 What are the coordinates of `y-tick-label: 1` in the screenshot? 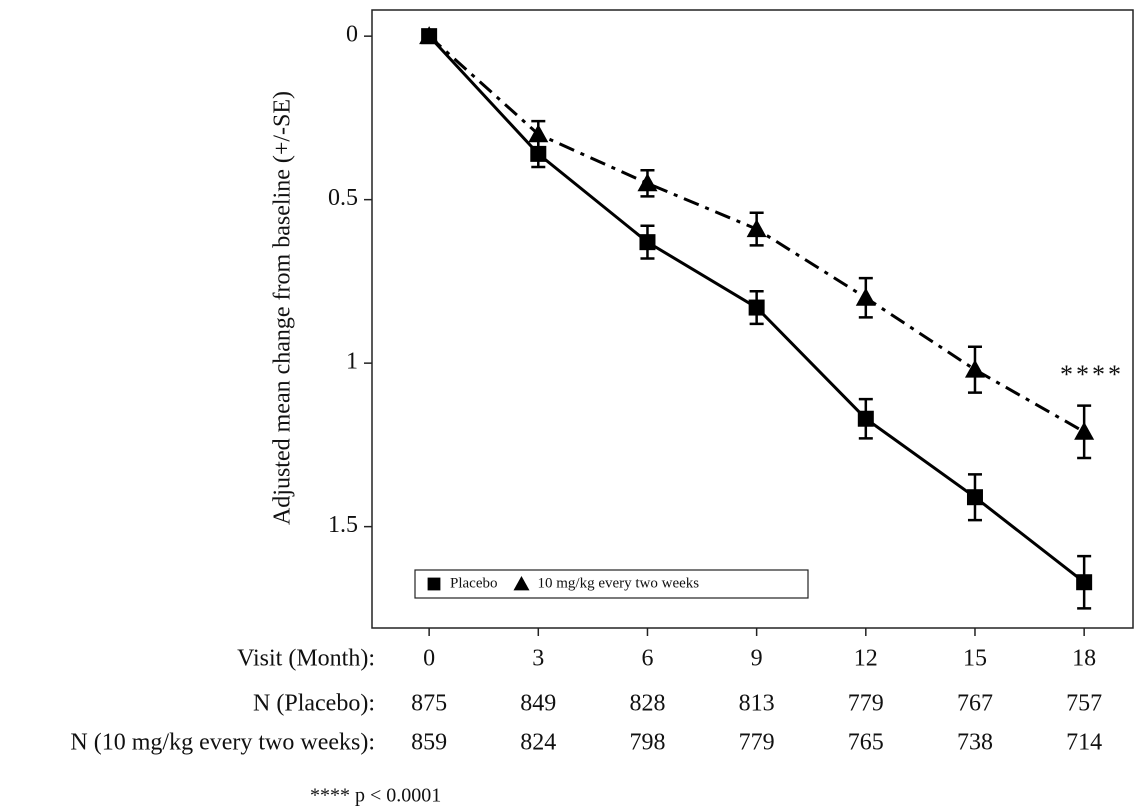 It's located at (352, 362).